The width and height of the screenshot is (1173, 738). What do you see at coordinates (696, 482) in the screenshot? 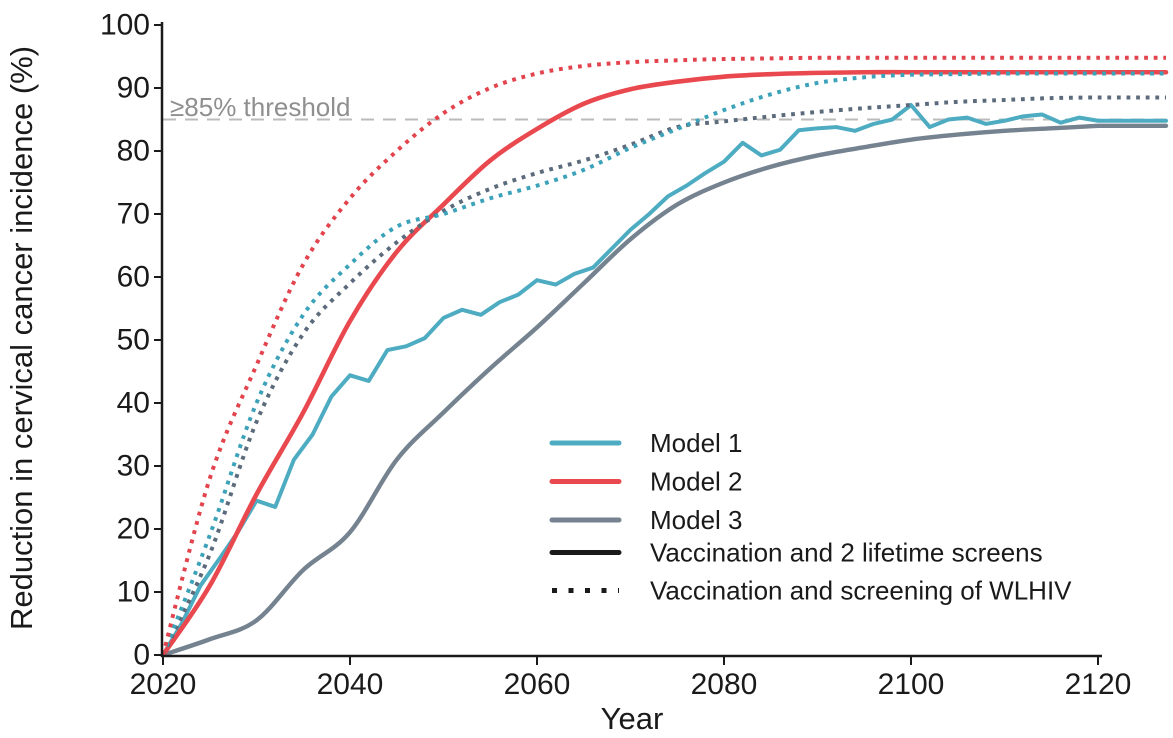
I see `legend-label-model-2: Model 2` at bounding box center [696, 482].